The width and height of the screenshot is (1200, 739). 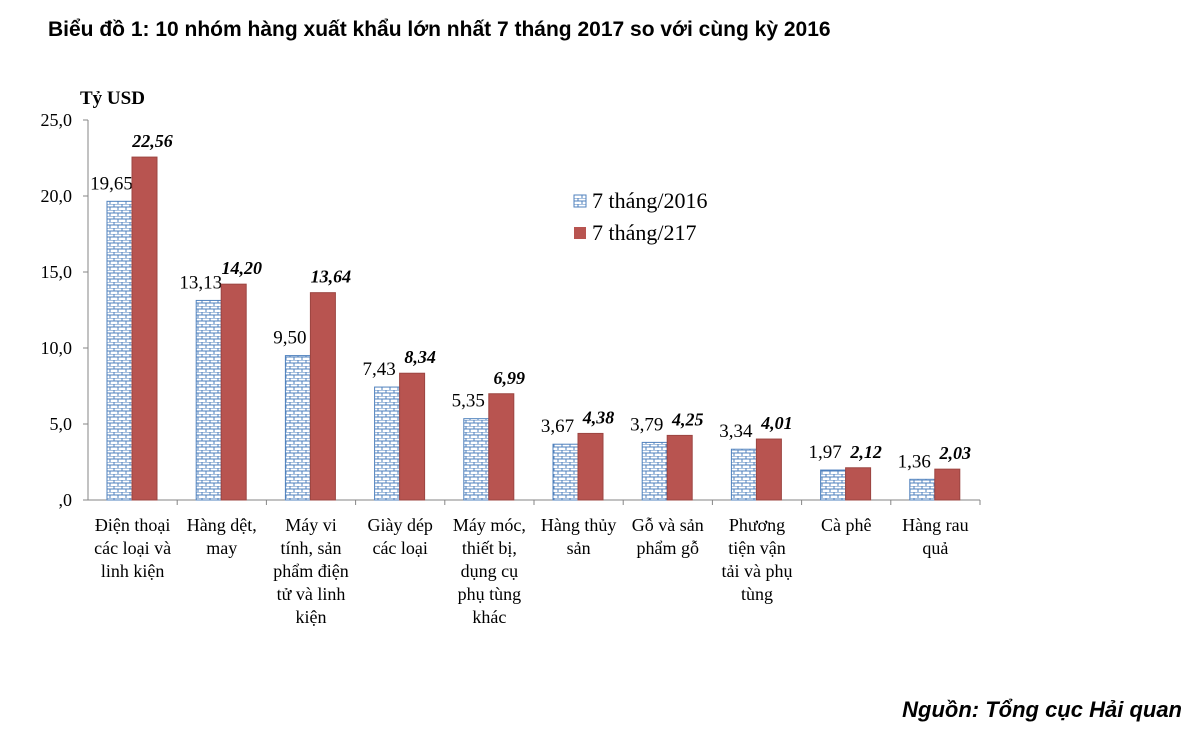 What do you see at coordinates (152, 141) in the screenshot?
I see `data-label-2017: 22,56` at bounding box center [152, 141].